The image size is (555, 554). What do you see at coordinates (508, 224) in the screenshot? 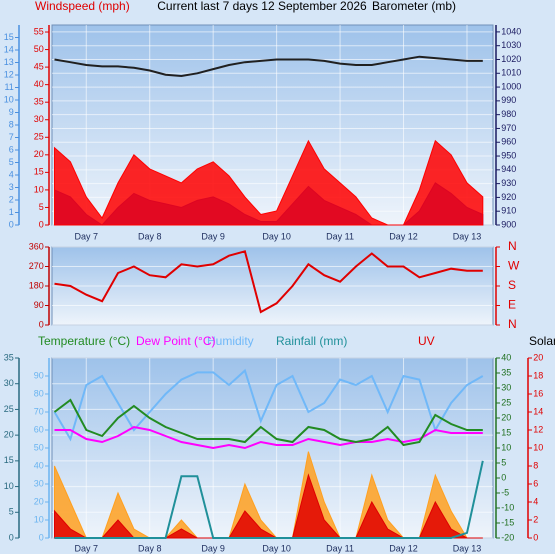
I see `y-tick-label: 900` at bounding box center [508, 224].